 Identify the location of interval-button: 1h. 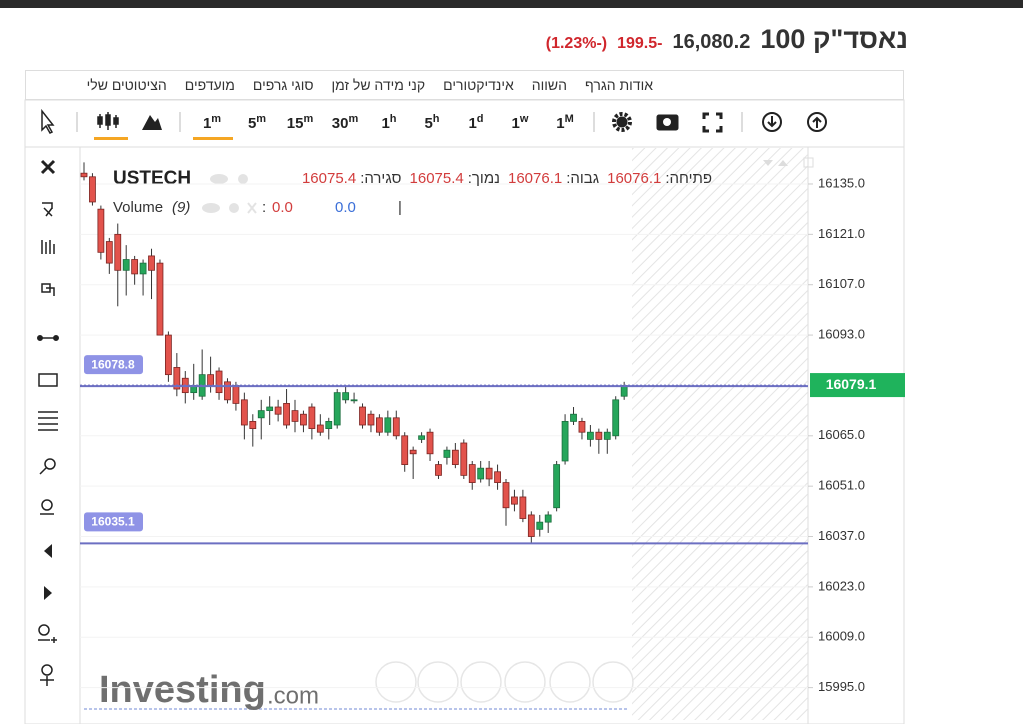
(388, 122).